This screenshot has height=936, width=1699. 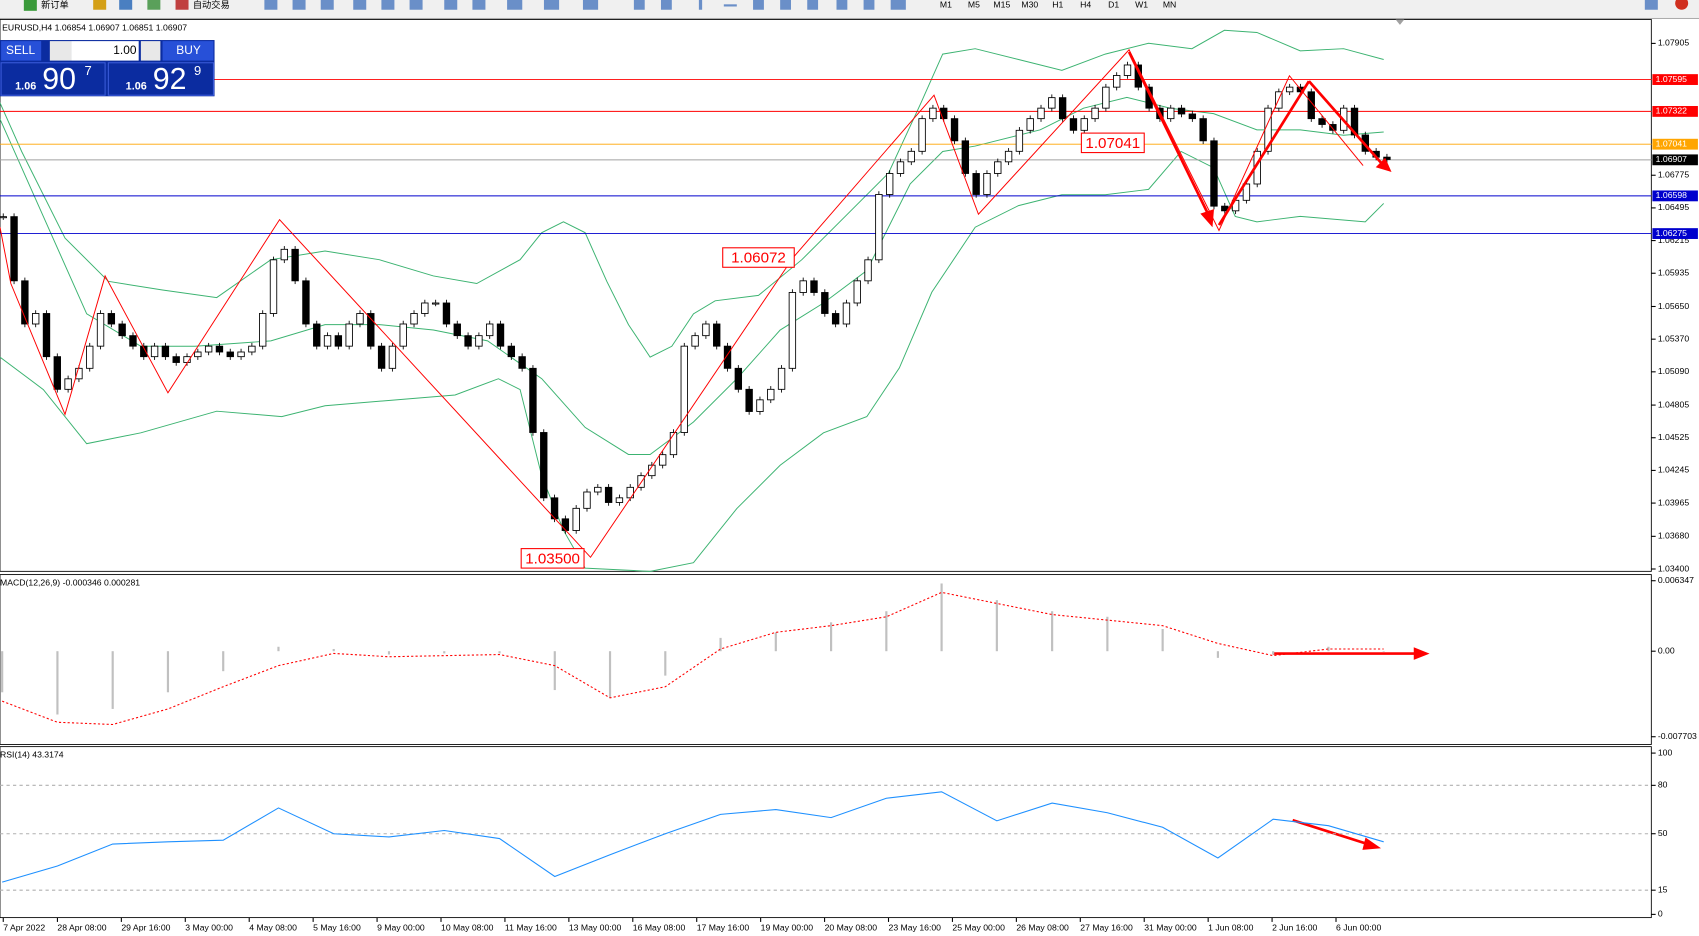 I want to click on y-tick-label: 100, so click(x=1665, y=752).